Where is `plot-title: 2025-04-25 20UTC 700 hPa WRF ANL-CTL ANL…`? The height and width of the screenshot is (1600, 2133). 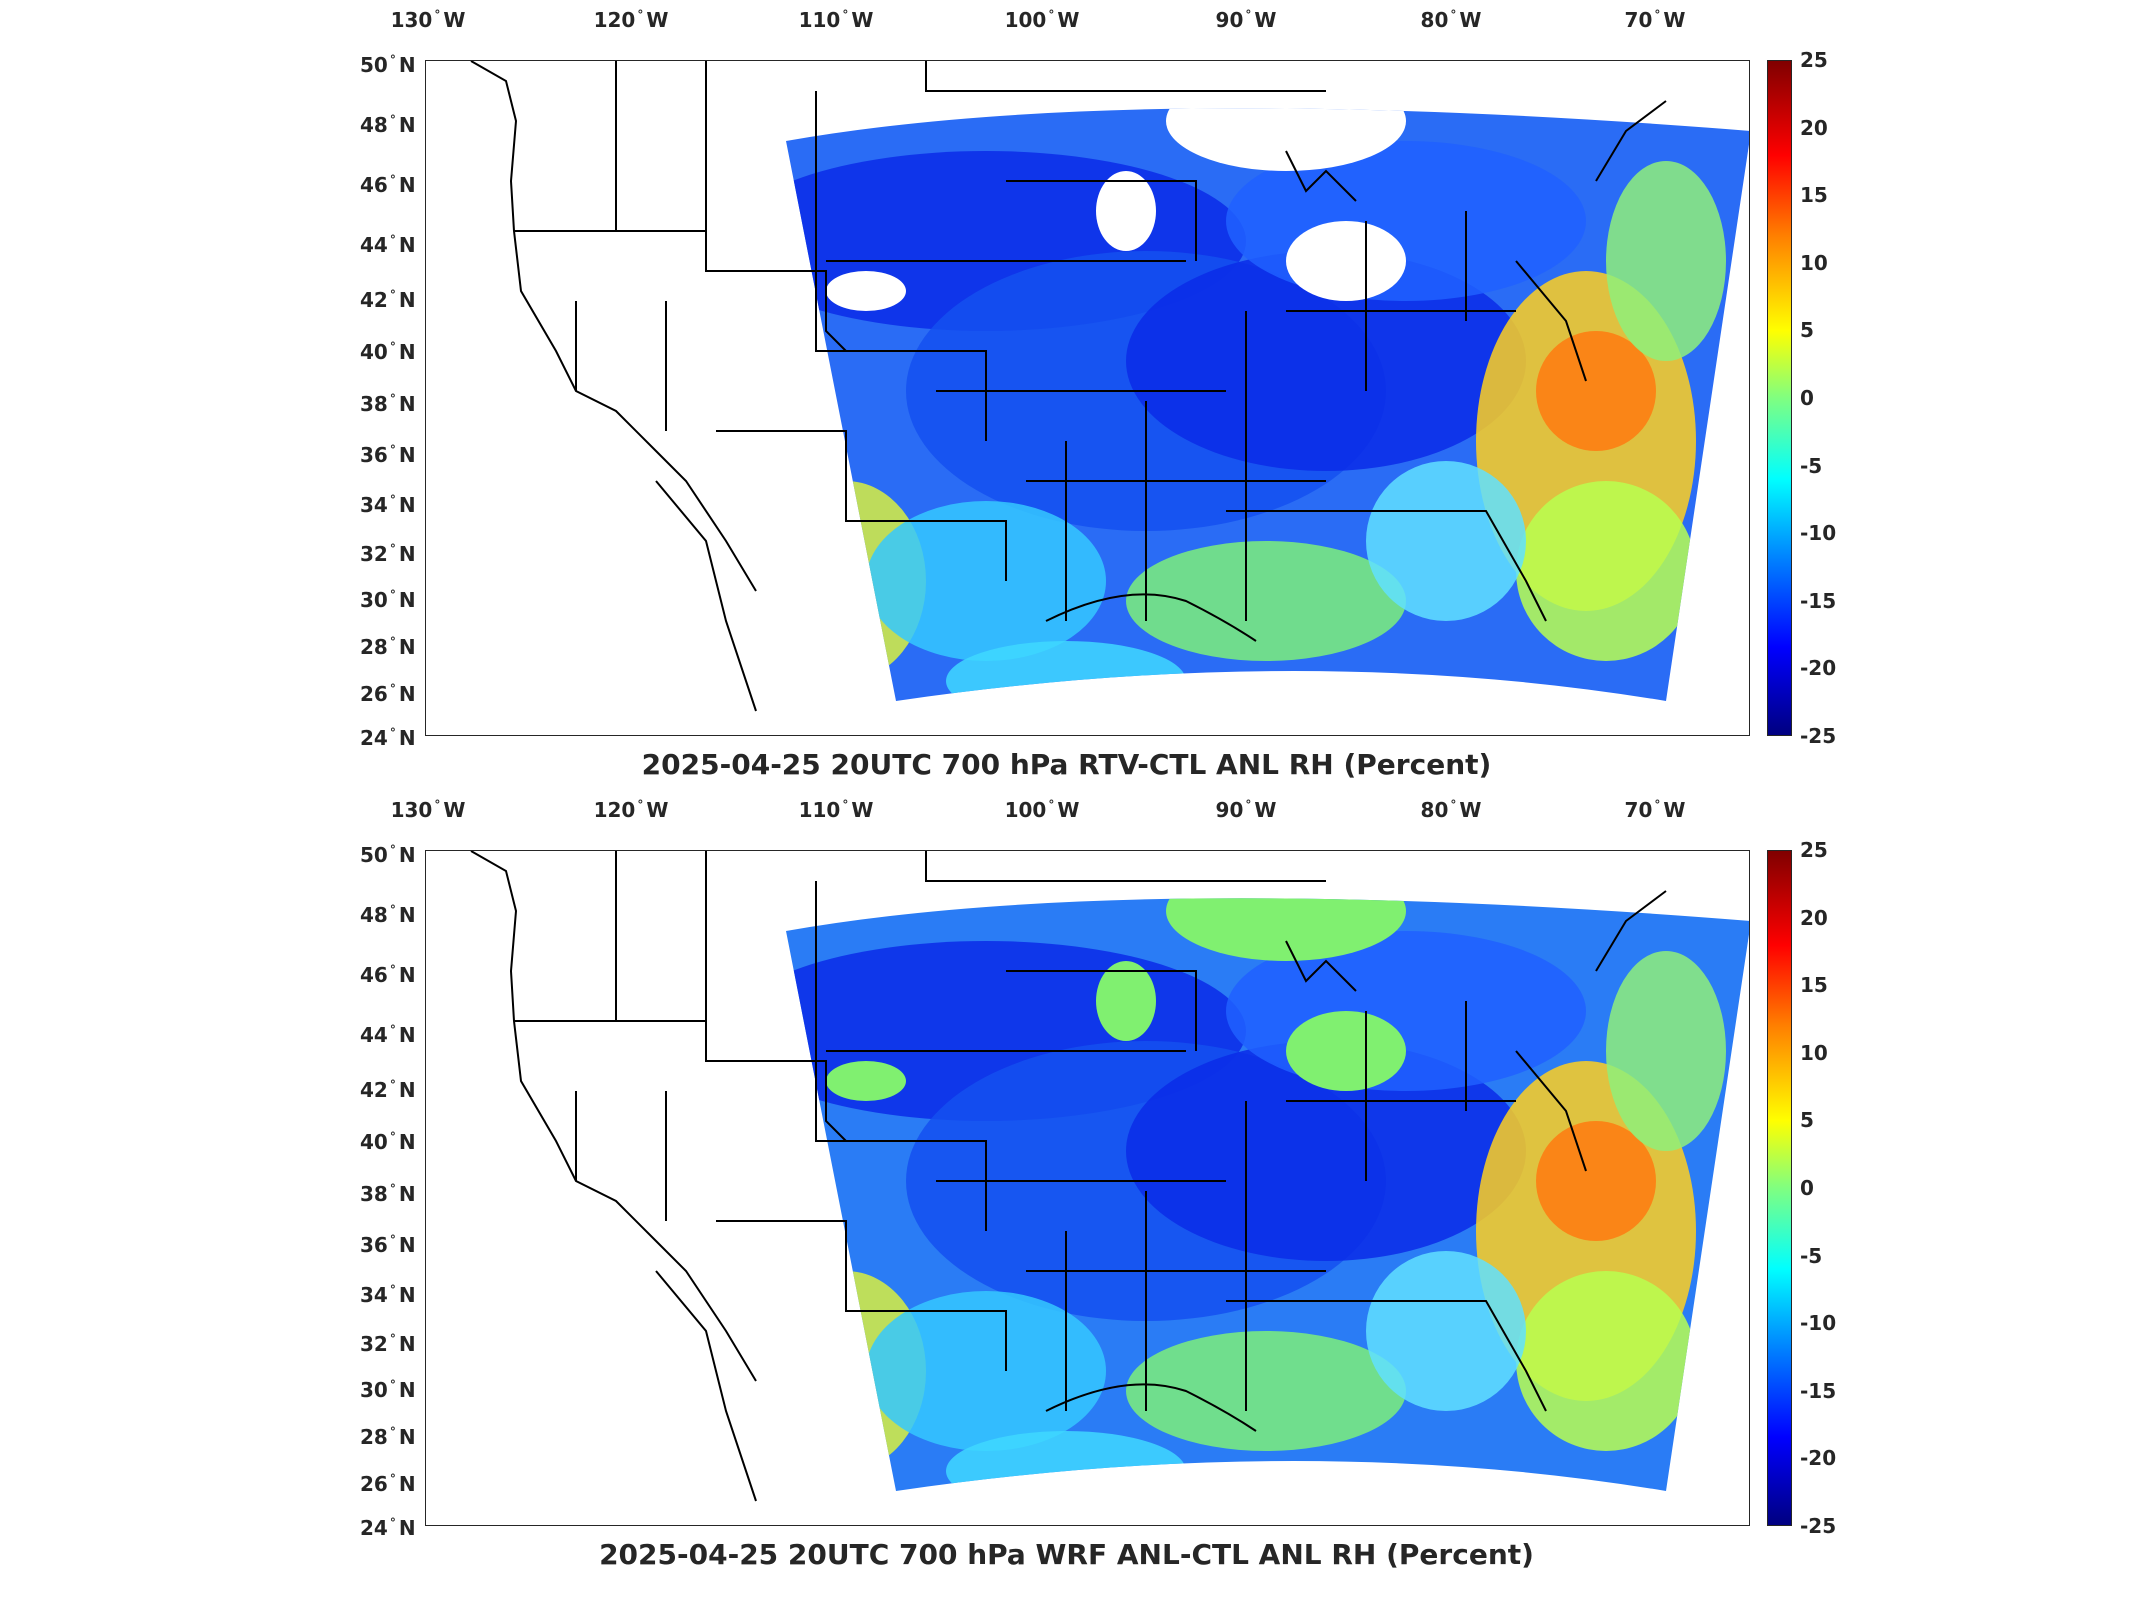
plot-title: 2025-04-25 20UTC 700 hPa WRF ANL-CTL ANL… is located at coordinates (1066, 1554).